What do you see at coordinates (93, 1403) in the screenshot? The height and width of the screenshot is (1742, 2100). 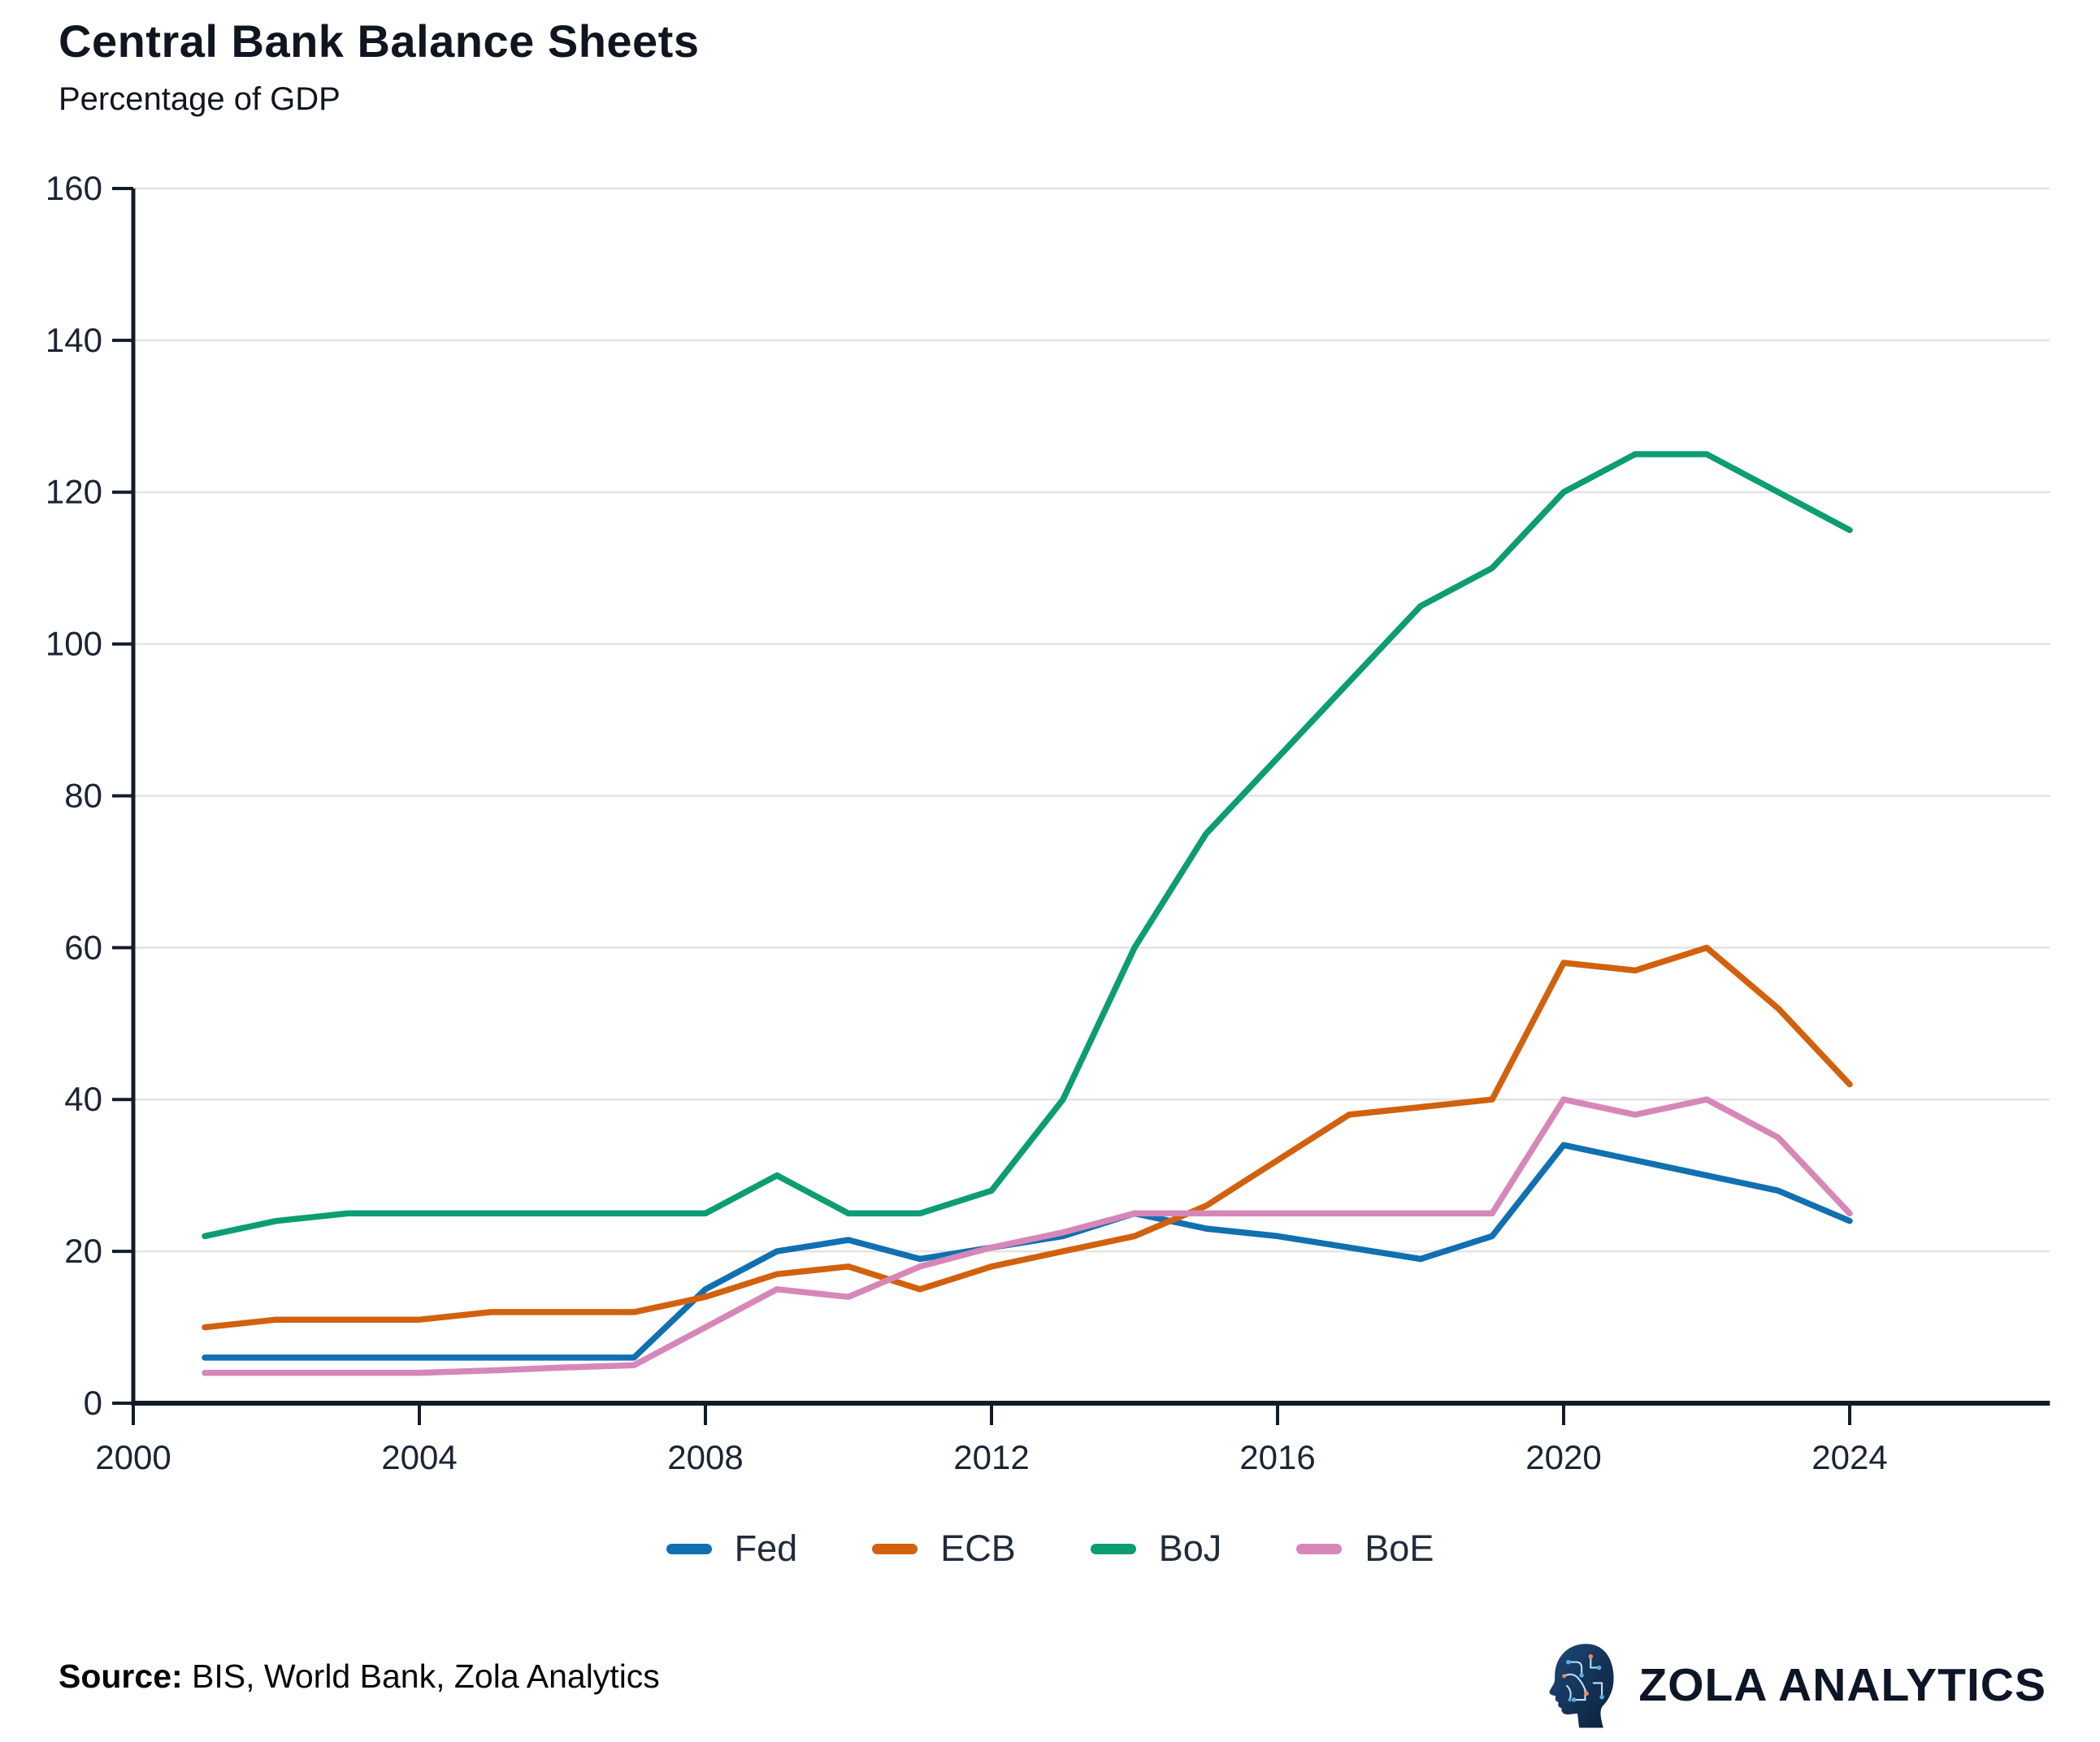 I see `svg-text: 0` at bounding box center [93, 1403].